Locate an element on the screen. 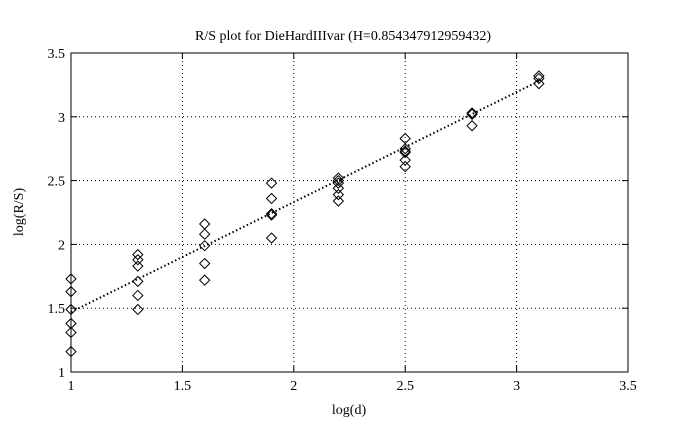  y-tick-label: 2.5 is located at coordinates (57, 182).